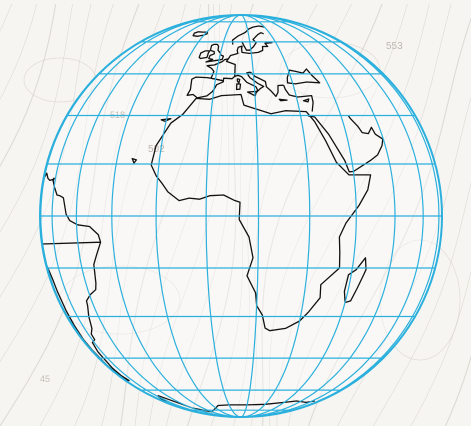 The image size is (471, 426). Describe the element at coordinates (283, 100) in the screenshot. I see `coastline-crete` at that location.